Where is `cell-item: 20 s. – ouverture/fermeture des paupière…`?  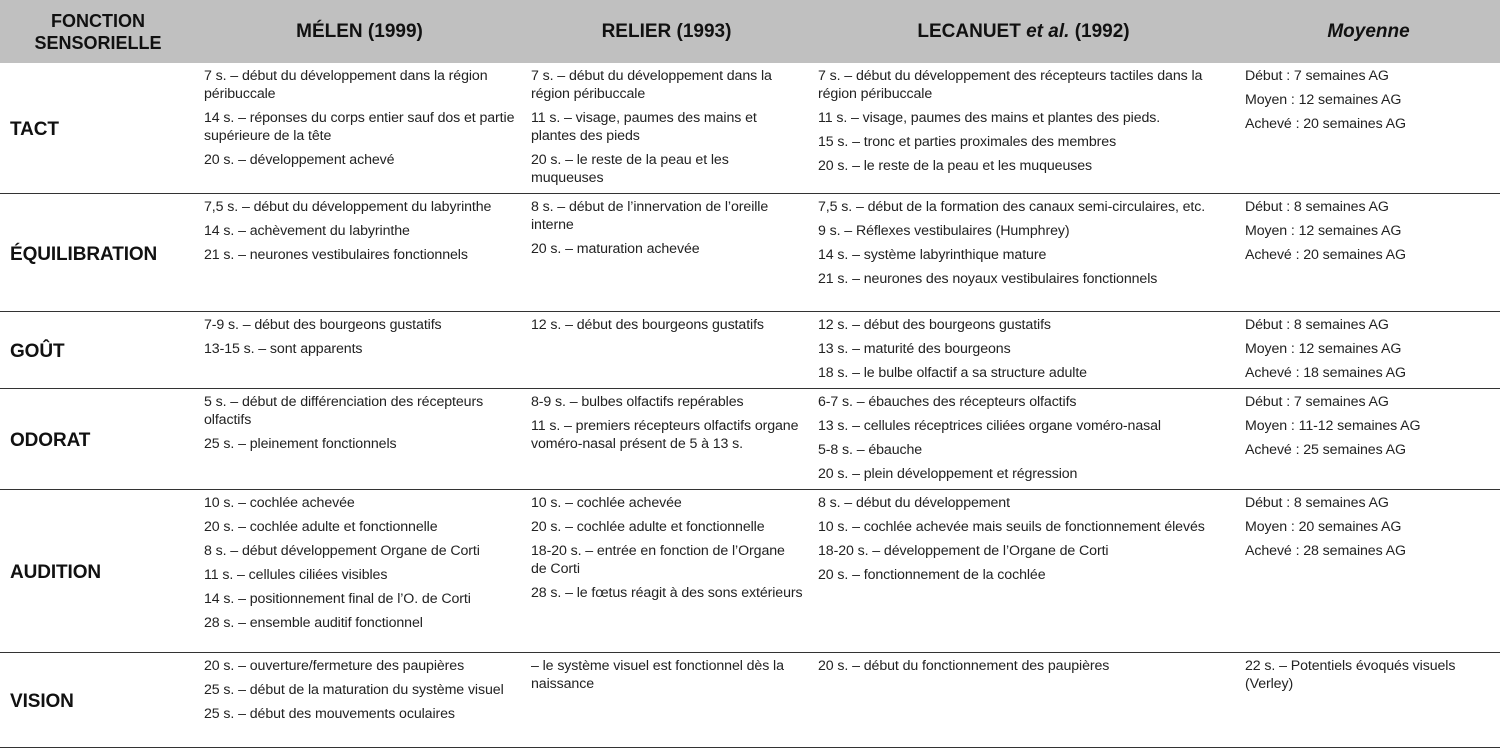
cell-item: 20 s. – ouverture/fermeture des paupière… is located at coordinates (334, 666).